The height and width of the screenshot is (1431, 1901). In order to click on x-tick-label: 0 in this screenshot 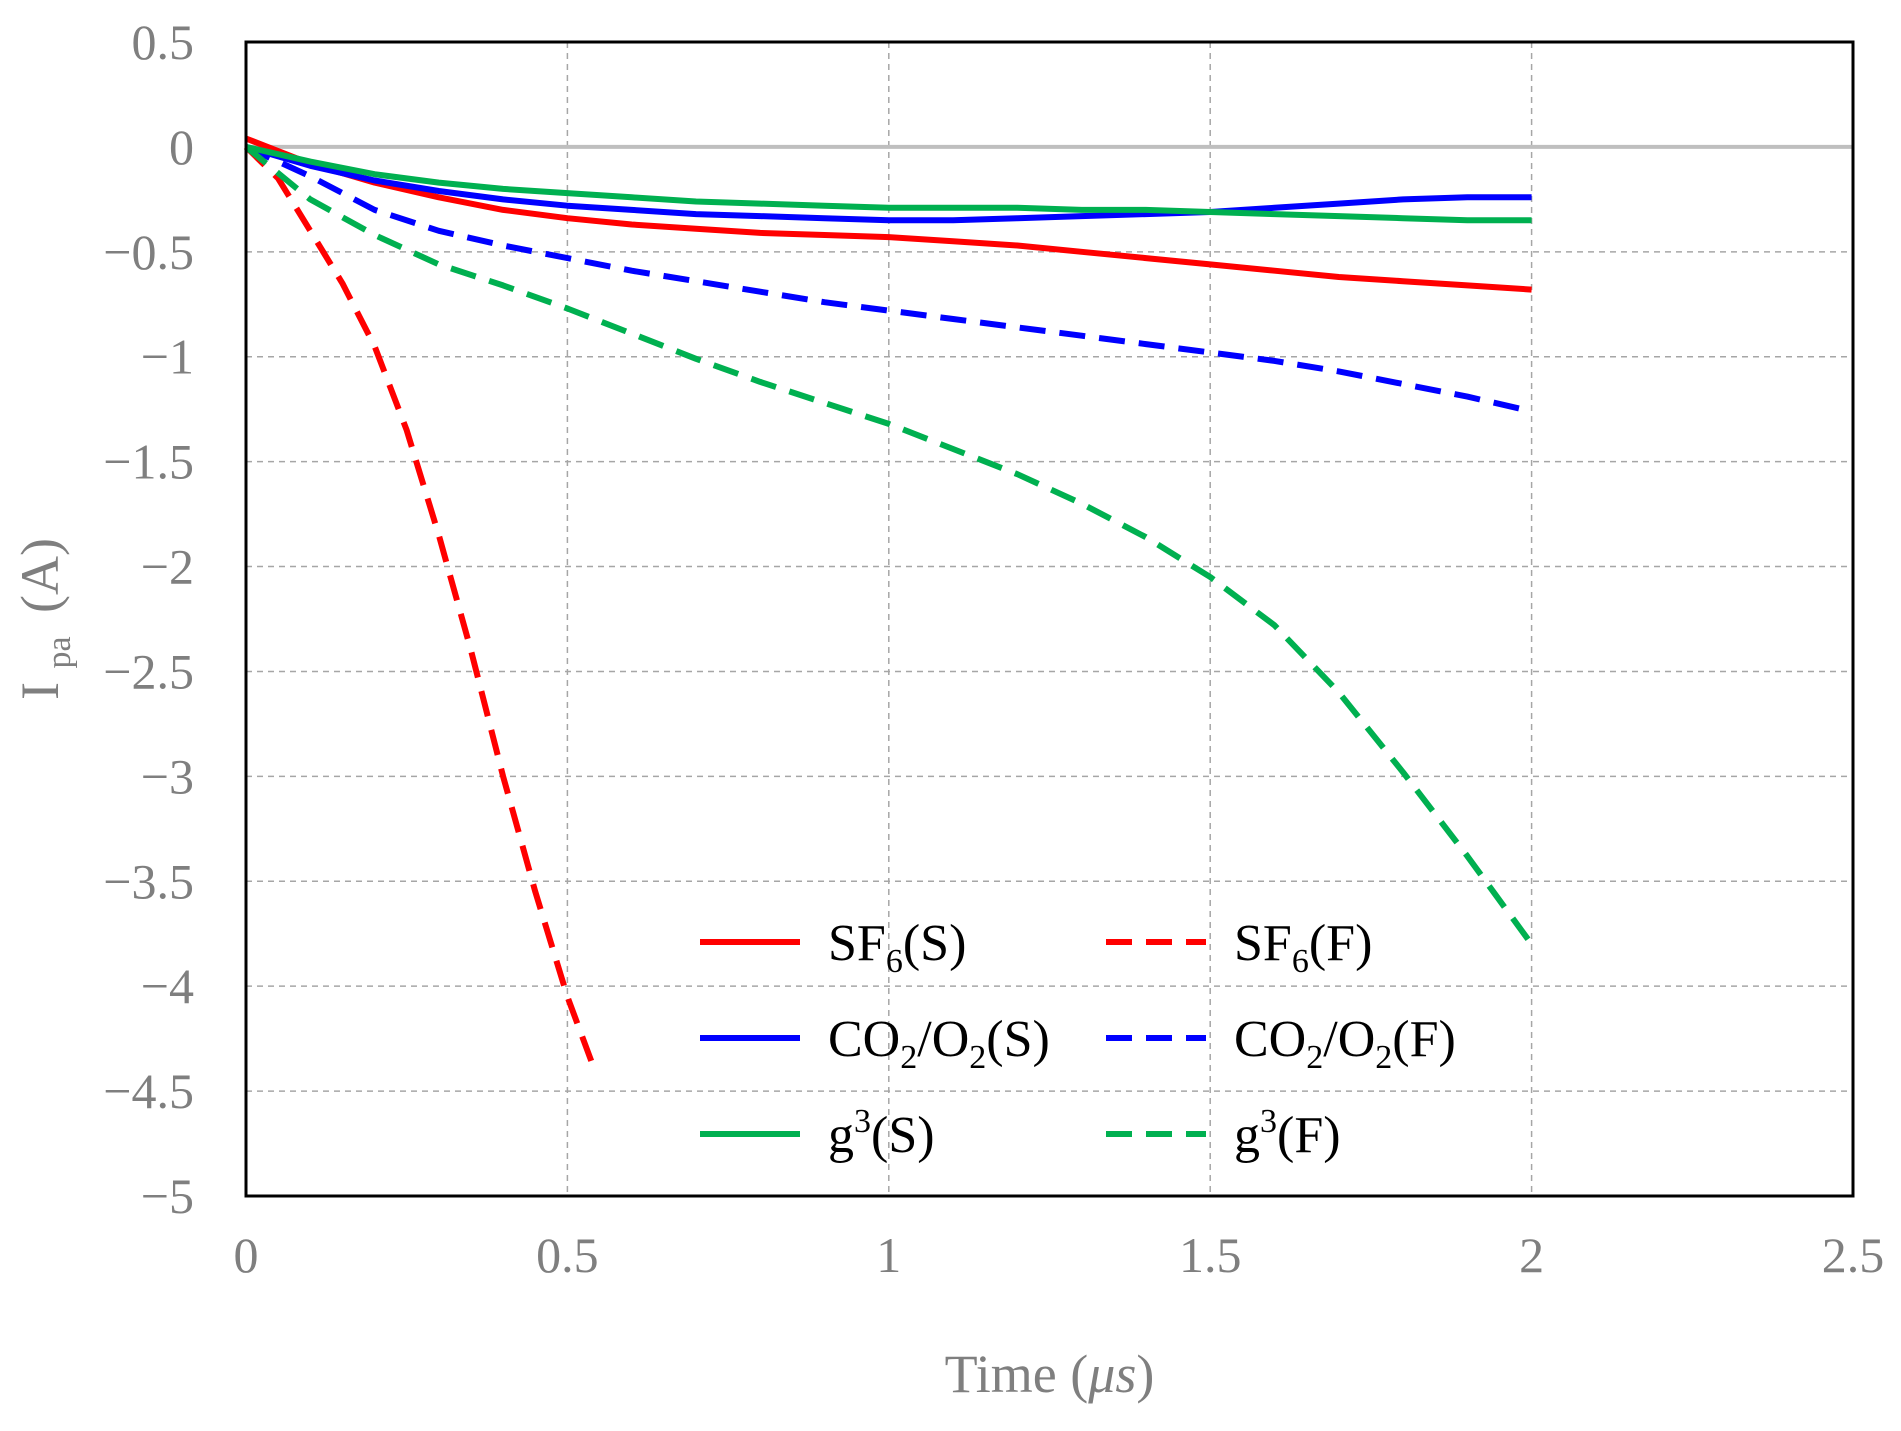, I will do `click(246, 1255)`.